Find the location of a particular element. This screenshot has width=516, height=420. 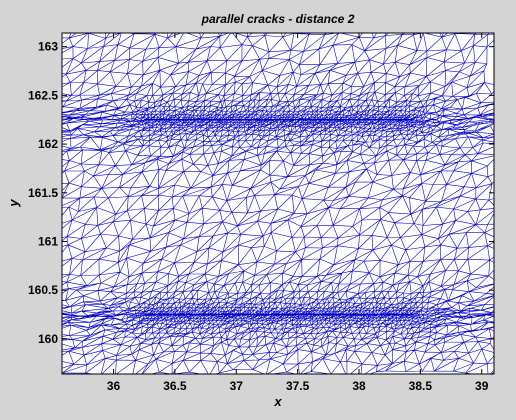

x-axis-label: x is located at coordinates (277, 401).